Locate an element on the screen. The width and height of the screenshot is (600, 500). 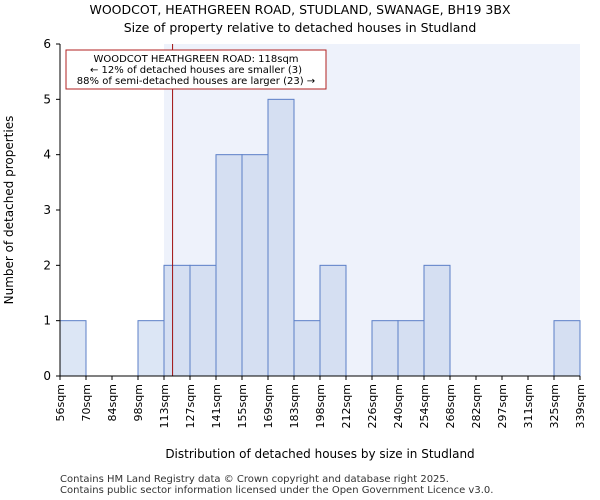
x-tick-label: 297sqm is located at coordinates (502, 406).